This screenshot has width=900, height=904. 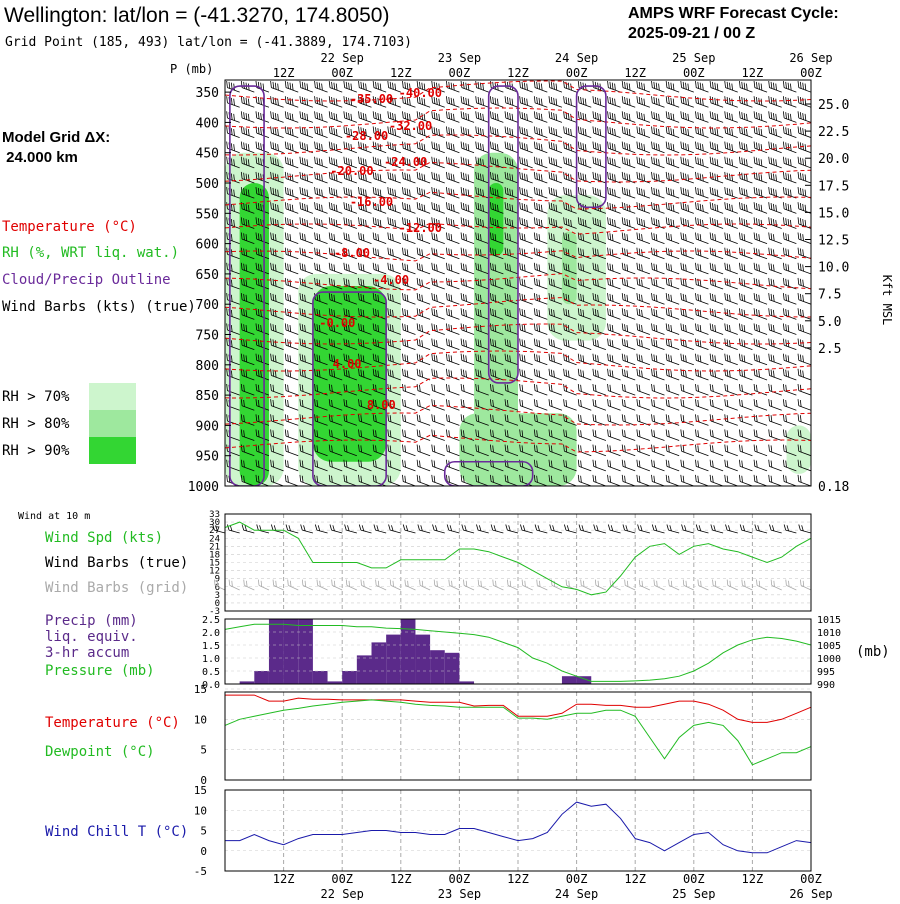 I want to click on pressure-tick: 550, so click(x=207, y=214).